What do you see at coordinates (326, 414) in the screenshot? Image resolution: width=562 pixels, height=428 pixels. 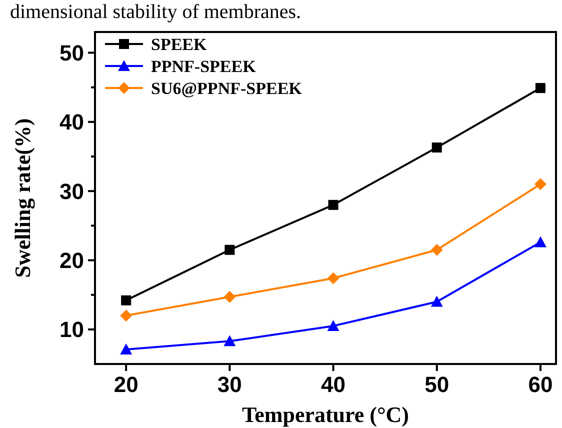 I see `x-axis-title: Temperature (°C)` at bounding box center [326, 414].